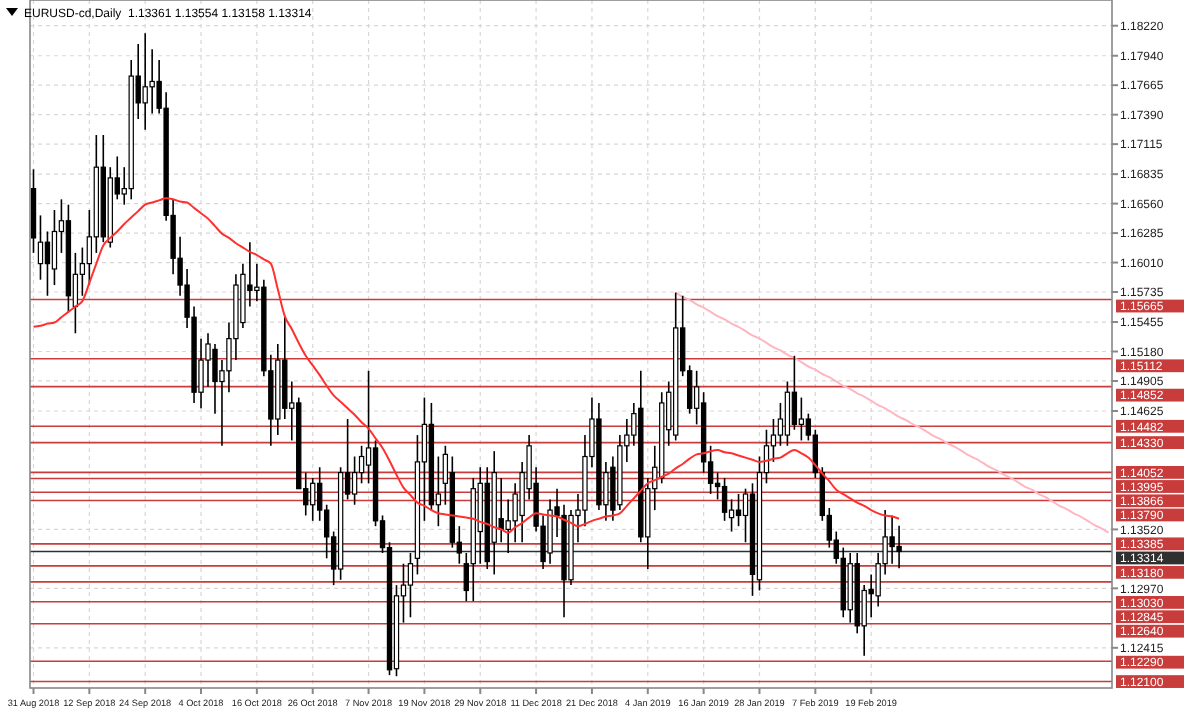 Image resolution: width=1200 pixels, height=716 pixels. Describe the element at coordinates (892, 412) in the screenshot. I see `line-series` at that location.